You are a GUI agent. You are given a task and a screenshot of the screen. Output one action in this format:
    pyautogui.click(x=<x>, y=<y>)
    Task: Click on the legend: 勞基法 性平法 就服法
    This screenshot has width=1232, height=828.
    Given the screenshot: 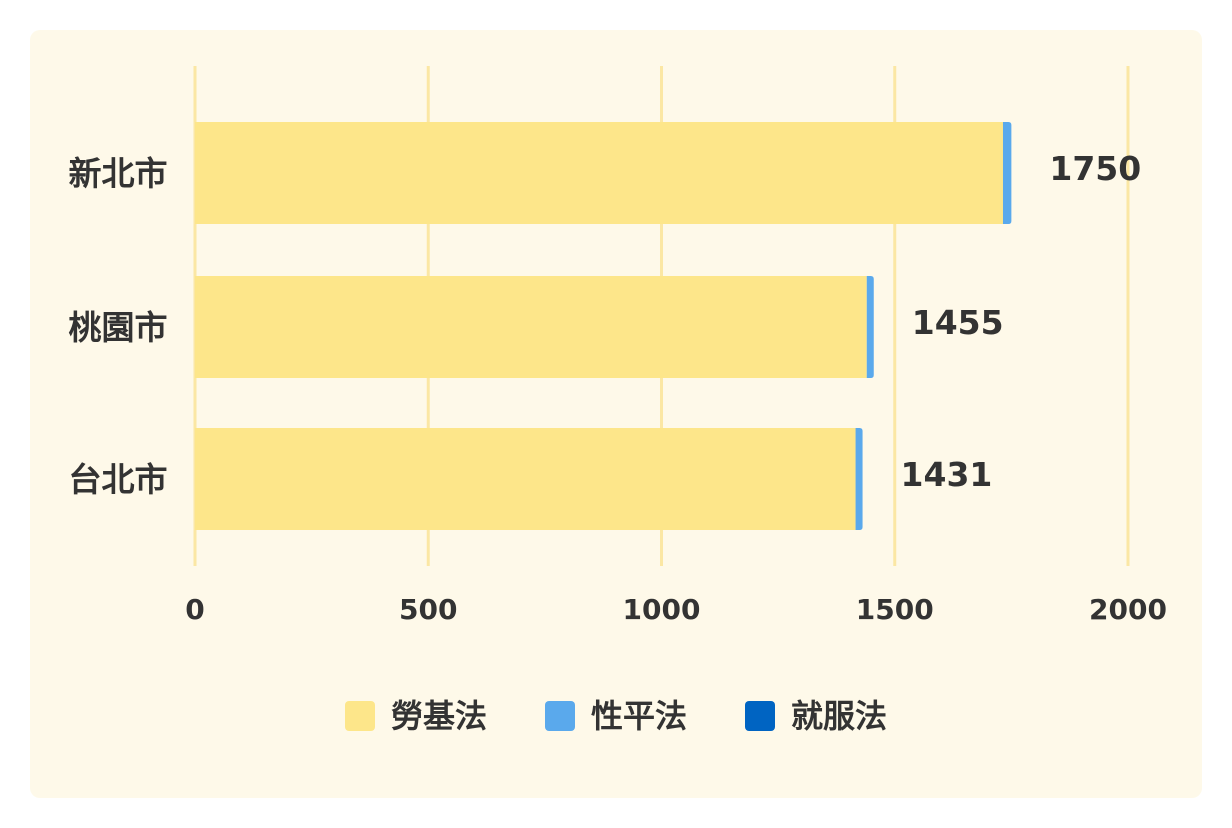 What is the action you would take?
    pyautogui.click(x=616, y=716)
    